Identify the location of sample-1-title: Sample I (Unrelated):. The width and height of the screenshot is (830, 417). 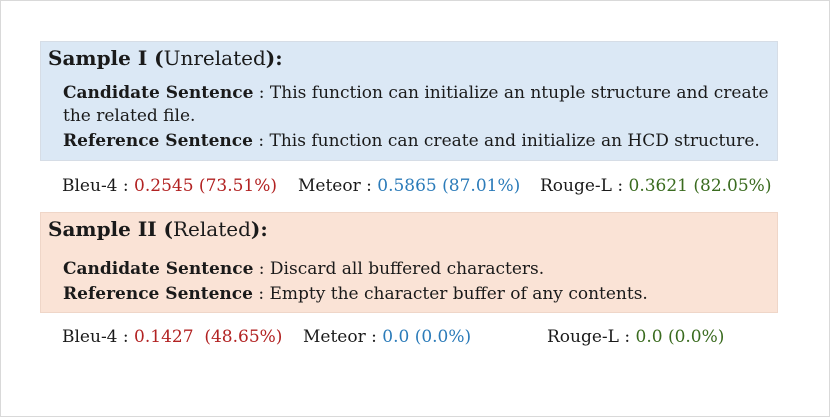
(165, 58).